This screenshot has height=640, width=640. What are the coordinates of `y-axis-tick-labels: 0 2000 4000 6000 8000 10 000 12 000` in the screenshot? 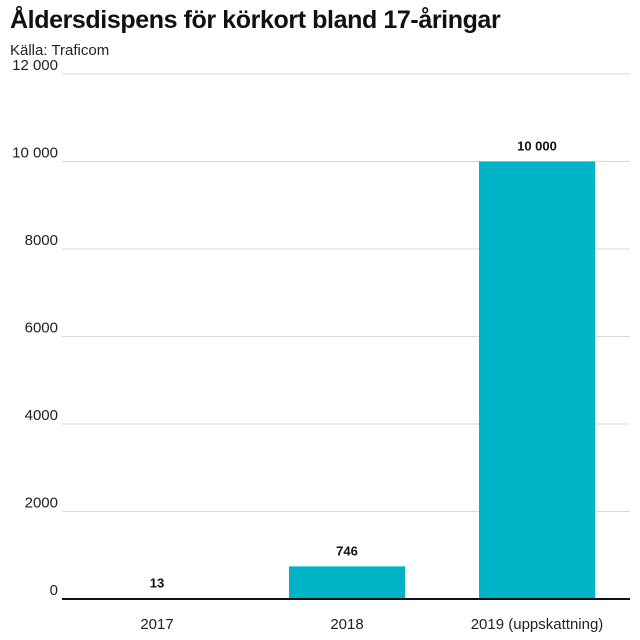 It's located at (35, 328).